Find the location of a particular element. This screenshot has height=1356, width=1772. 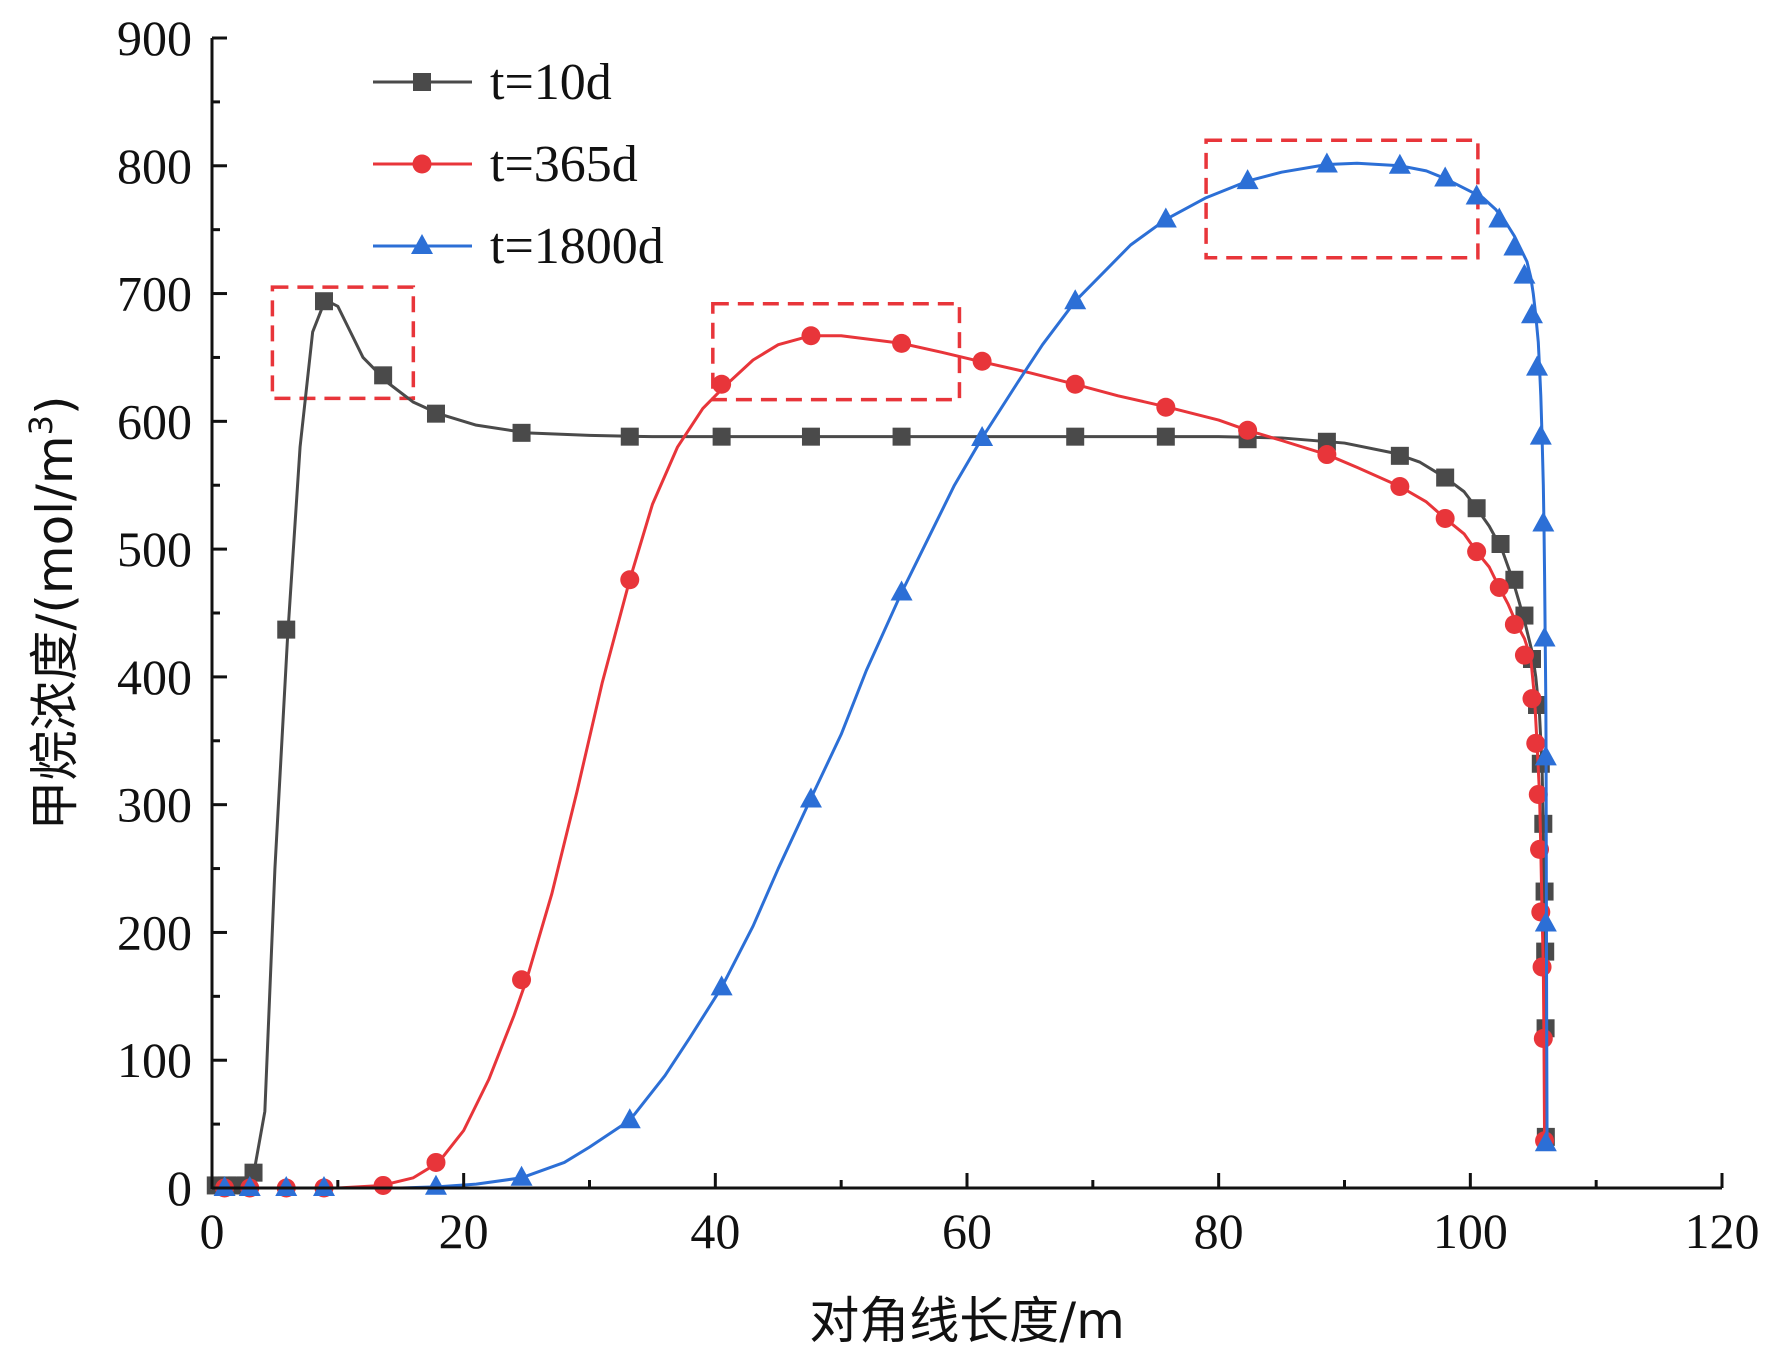

legend-item: t=1800d is located at coordinates (518, 246).